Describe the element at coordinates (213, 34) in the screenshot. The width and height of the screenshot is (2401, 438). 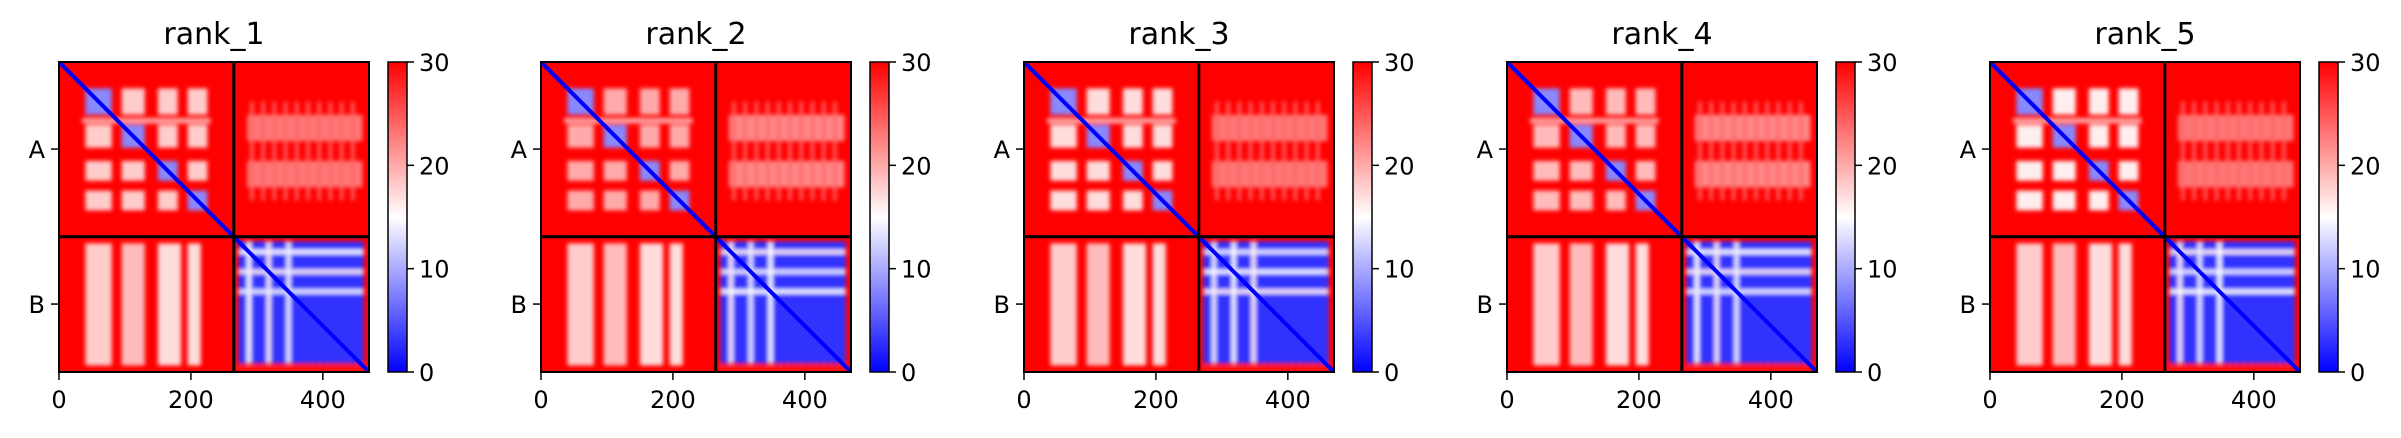
I see `panel-title: rank_1` at that location.